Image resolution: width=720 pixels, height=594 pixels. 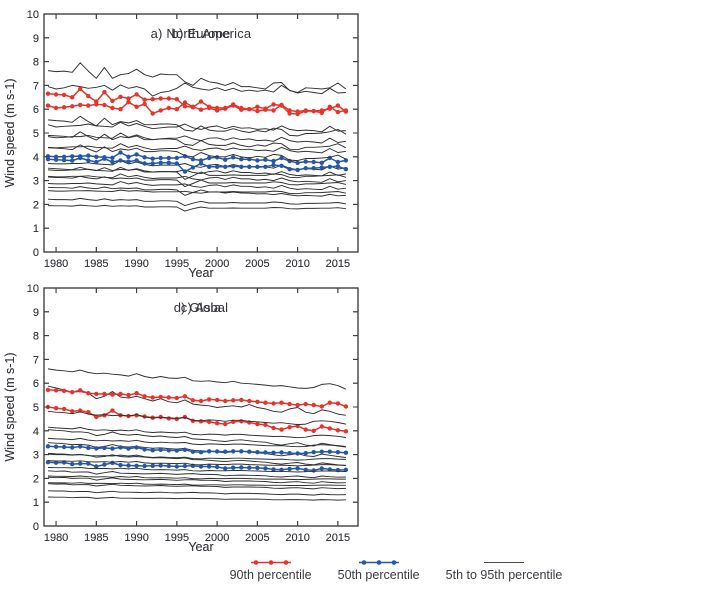 I want to click on legend-item-50th-percentile: 50th percentile, so click(x=379, y=570).